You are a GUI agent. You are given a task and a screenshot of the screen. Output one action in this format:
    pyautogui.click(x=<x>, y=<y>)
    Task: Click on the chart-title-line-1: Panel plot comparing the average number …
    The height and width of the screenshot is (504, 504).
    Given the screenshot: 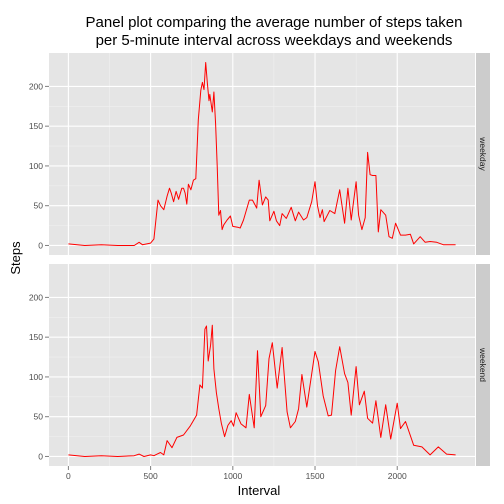 What is the action you would take?
    pyautogui.click(x=274, y=22)
    